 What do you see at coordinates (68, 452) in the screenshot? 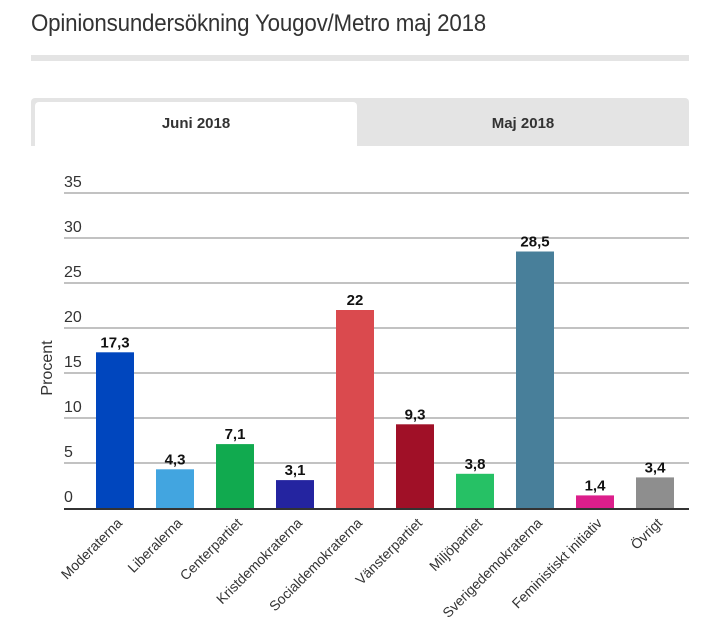
I see `y-tick-label: 5` at bounding box center [68, 452].